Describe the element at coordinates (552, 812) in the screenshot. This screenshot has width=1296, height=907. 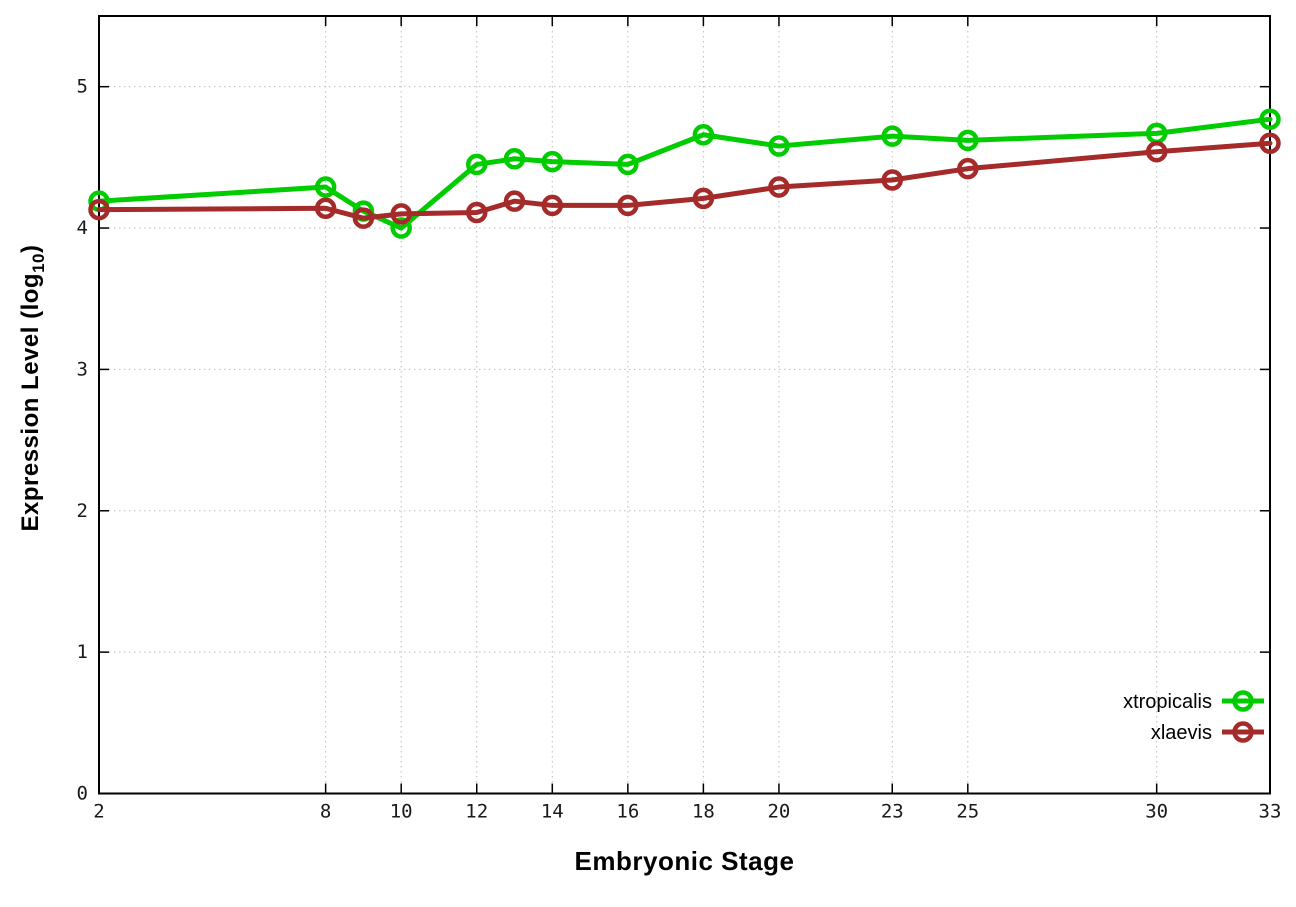
I see `x-tick-label: 14` at that location.